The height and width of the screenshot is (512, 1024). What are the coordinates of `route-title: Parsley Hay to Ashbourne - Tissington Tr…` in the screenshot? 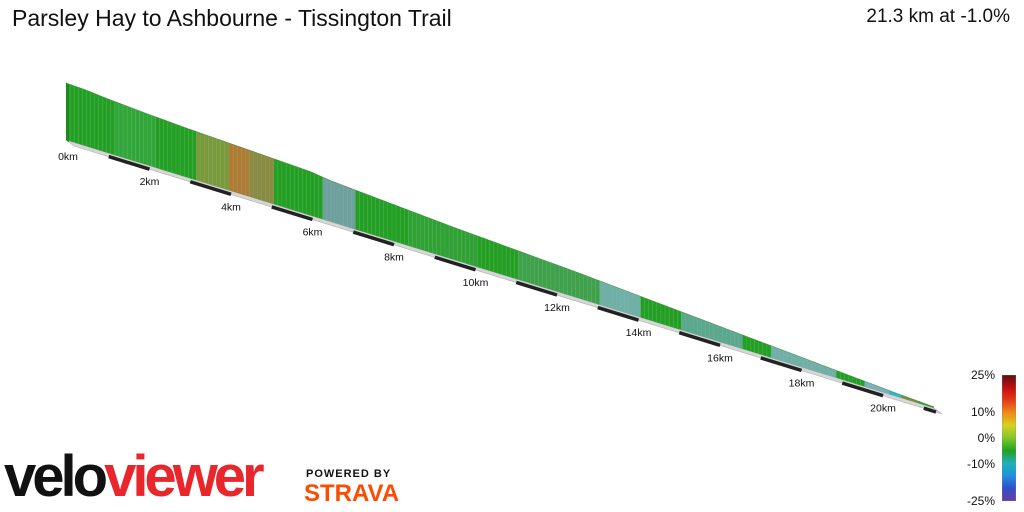 It's located at (232, 18).